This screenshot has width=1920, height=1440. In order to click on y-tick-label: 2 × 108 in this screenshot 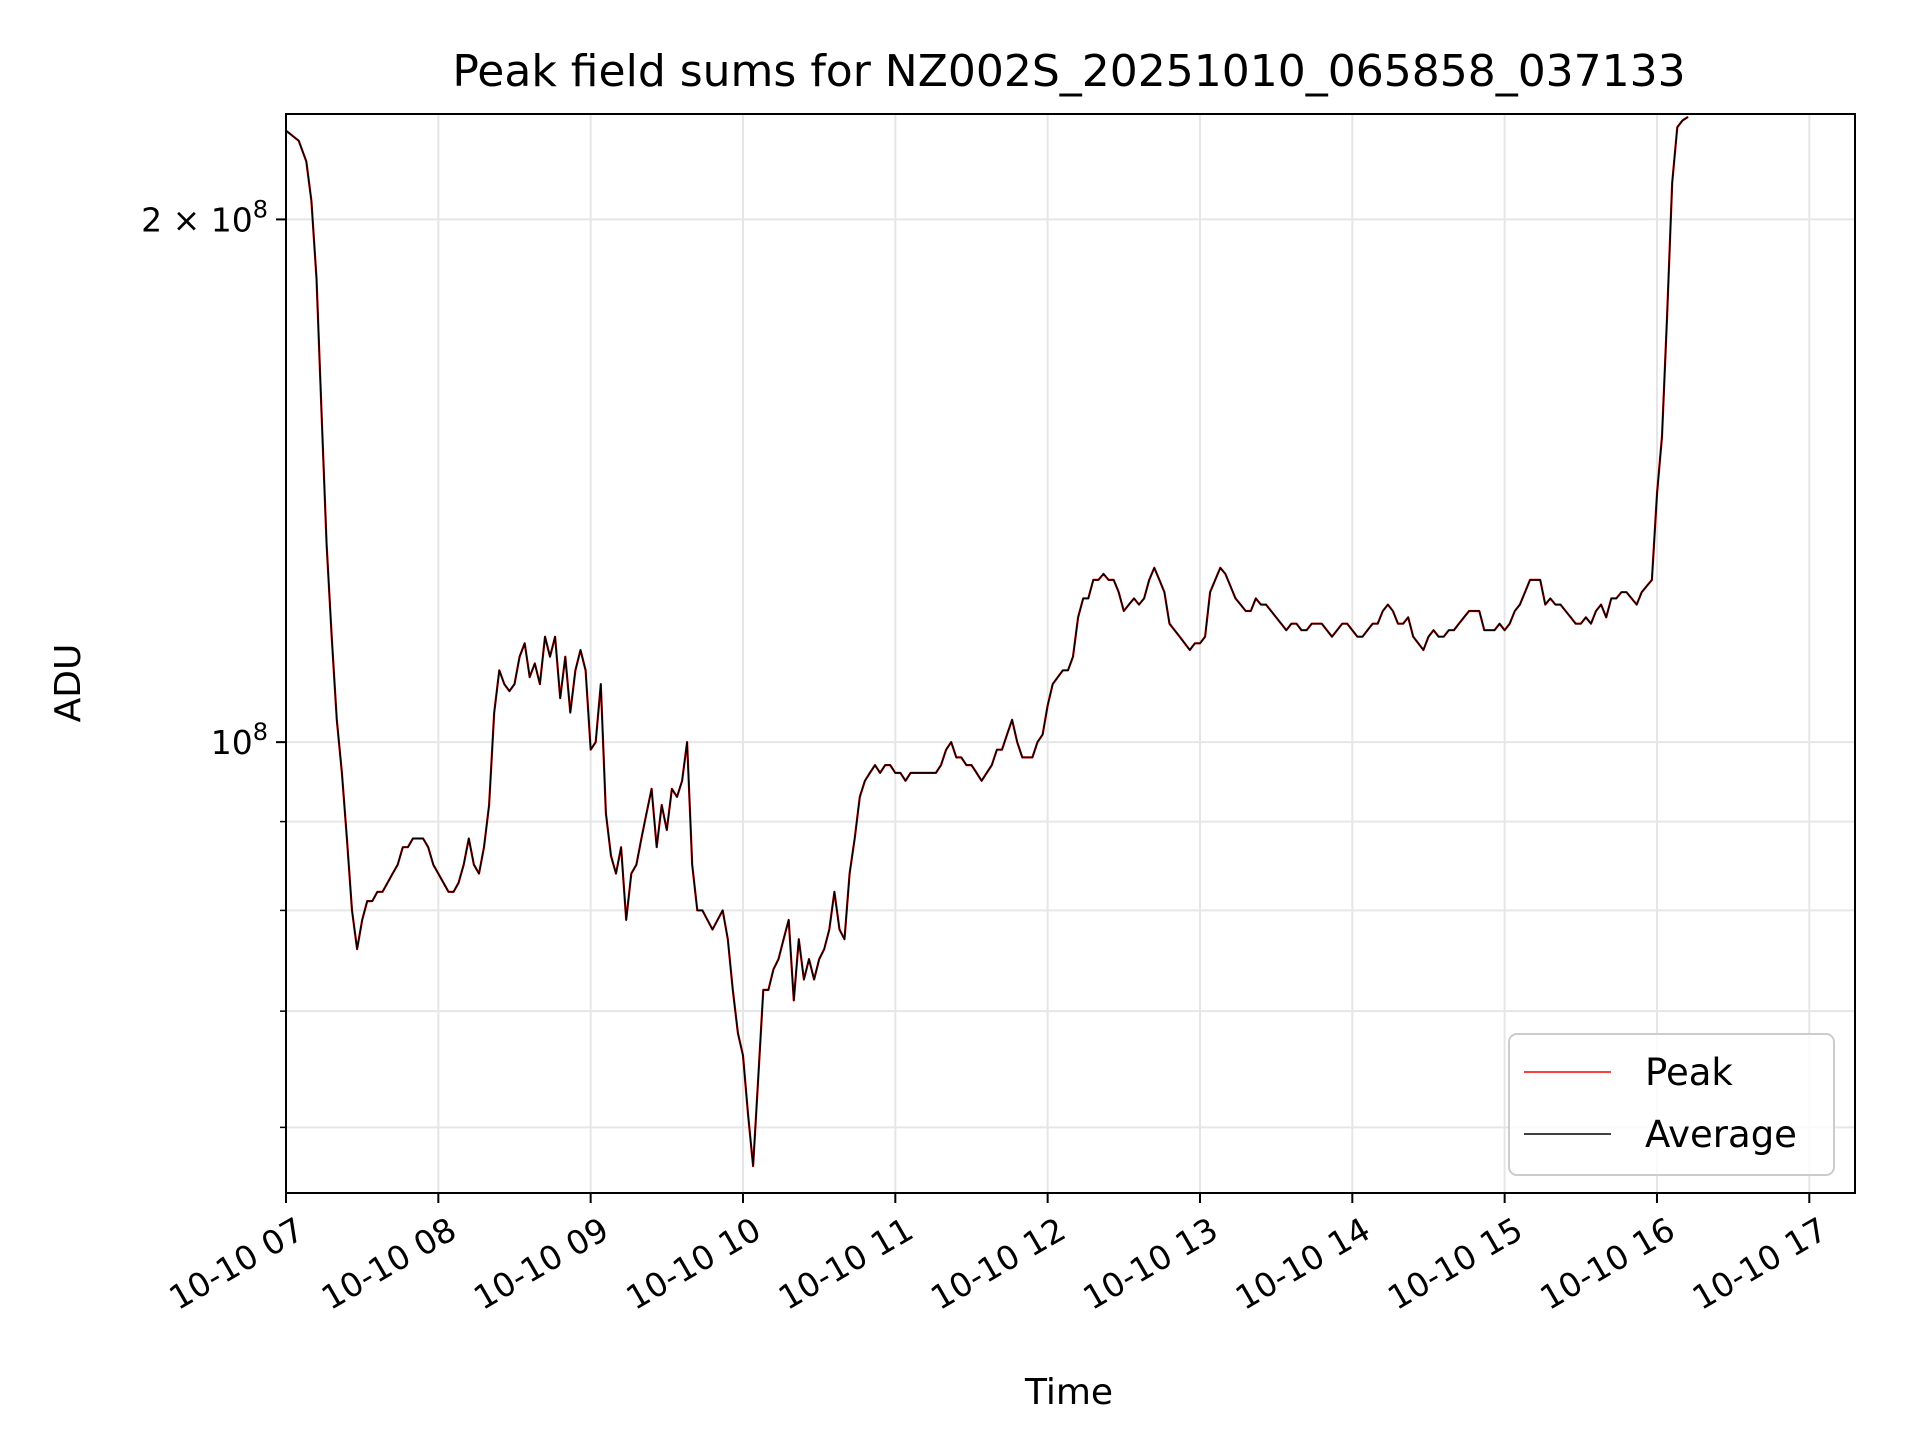, I will do `click(204, 217)`.